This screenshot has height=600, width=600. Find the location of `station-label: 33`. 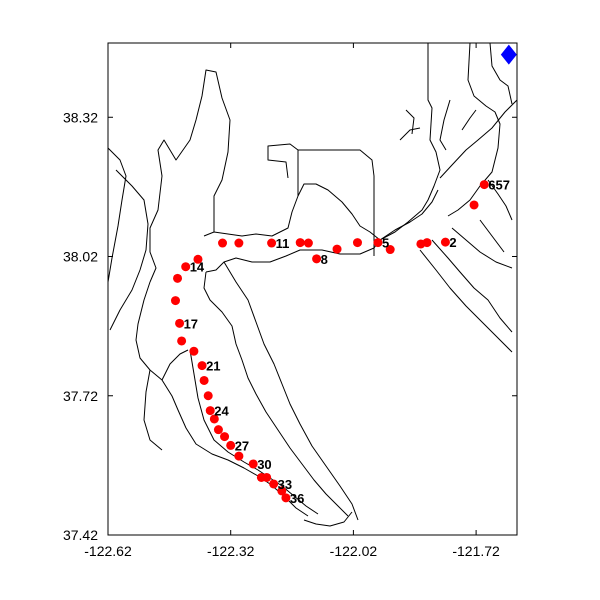

station-label: 33 is located at coordinates (285, 484).